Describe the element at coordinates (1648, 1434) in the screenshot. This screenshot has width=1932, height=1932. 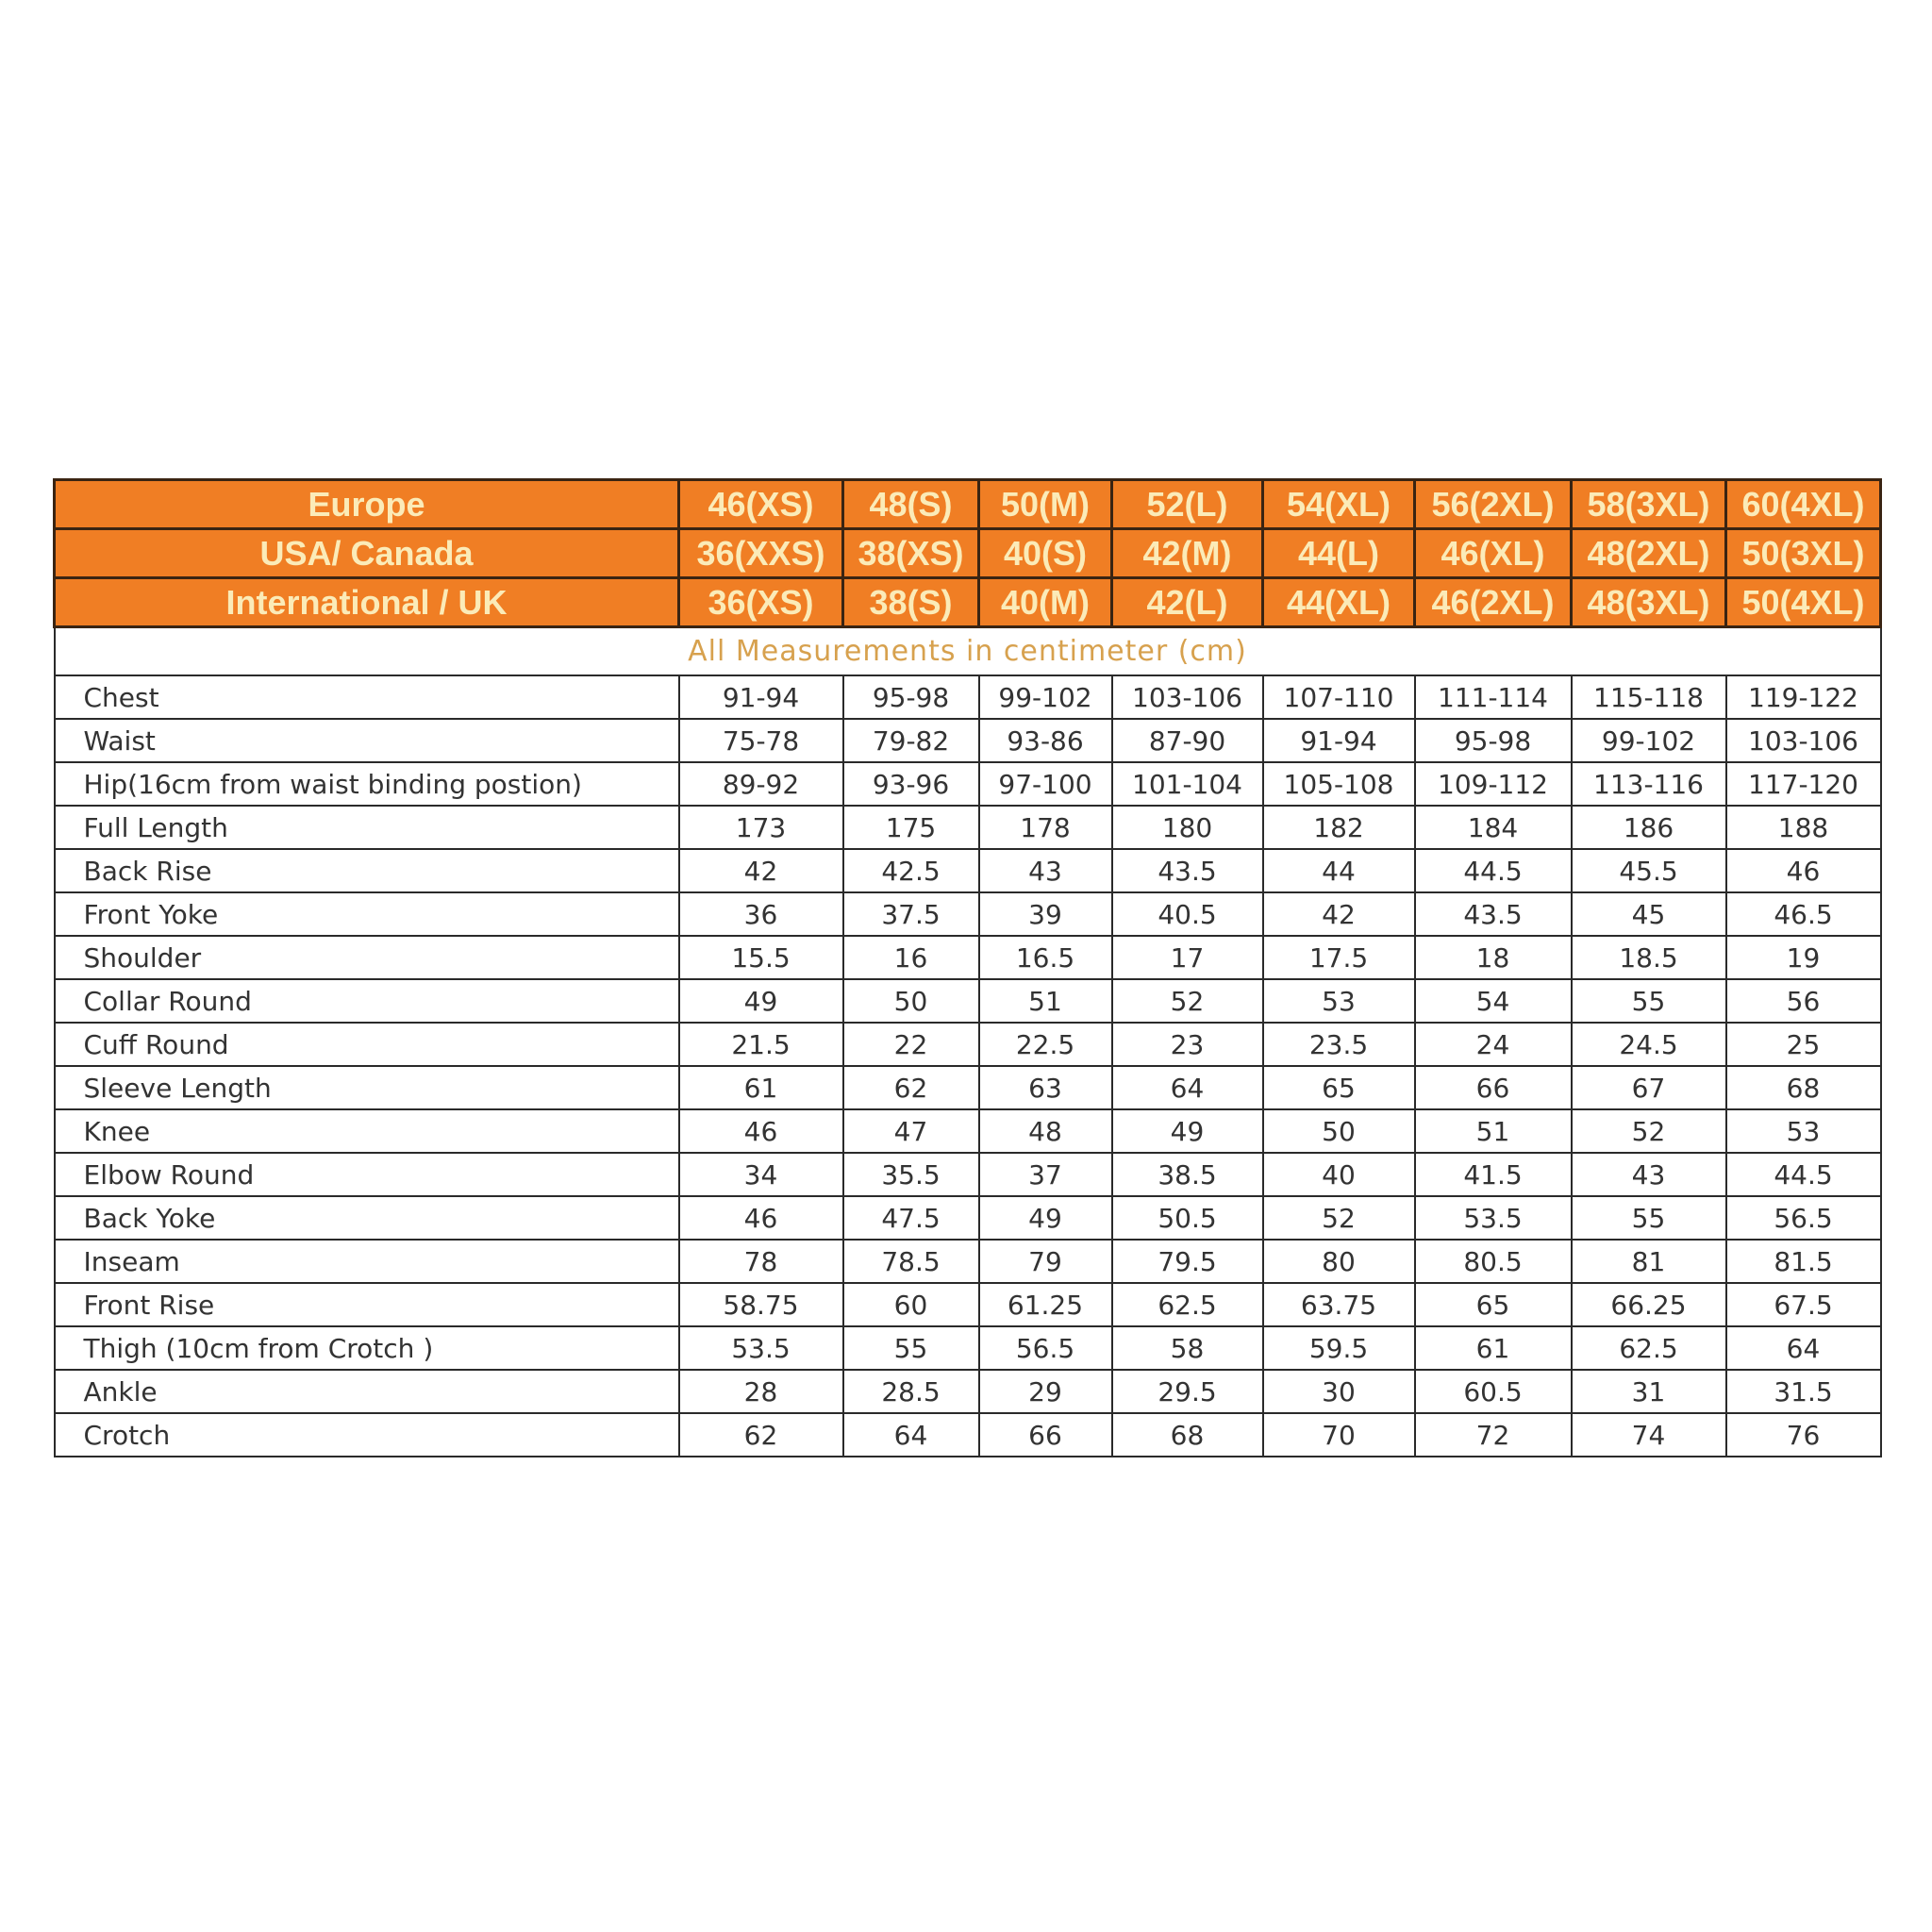
I see `measurement-value: 74` at that location.